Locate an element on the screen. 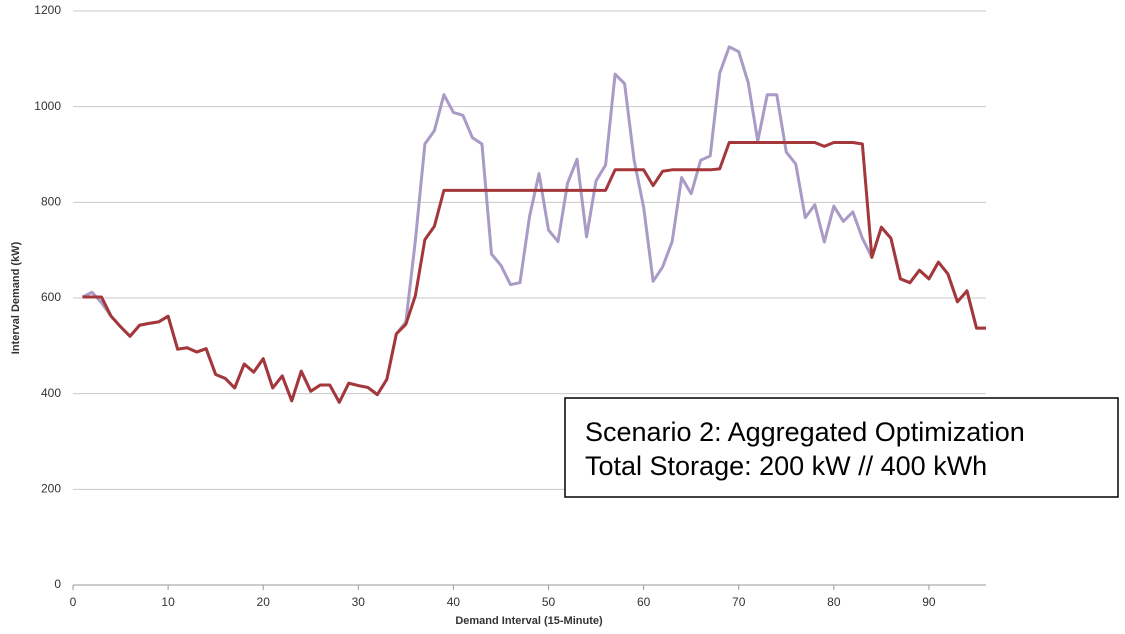 This screenshot has height=634, width=1125. y-tick-label: 0 is located at coordinates (57, 584).